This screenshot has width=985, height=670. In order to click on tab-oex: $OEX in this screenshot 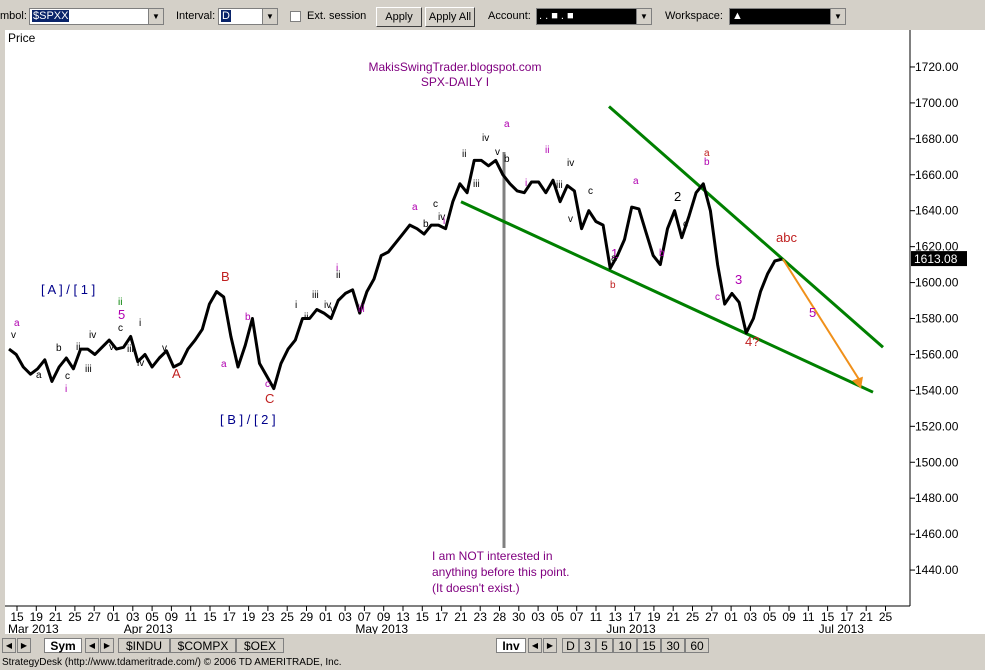, I will do `click(260, 645)`.